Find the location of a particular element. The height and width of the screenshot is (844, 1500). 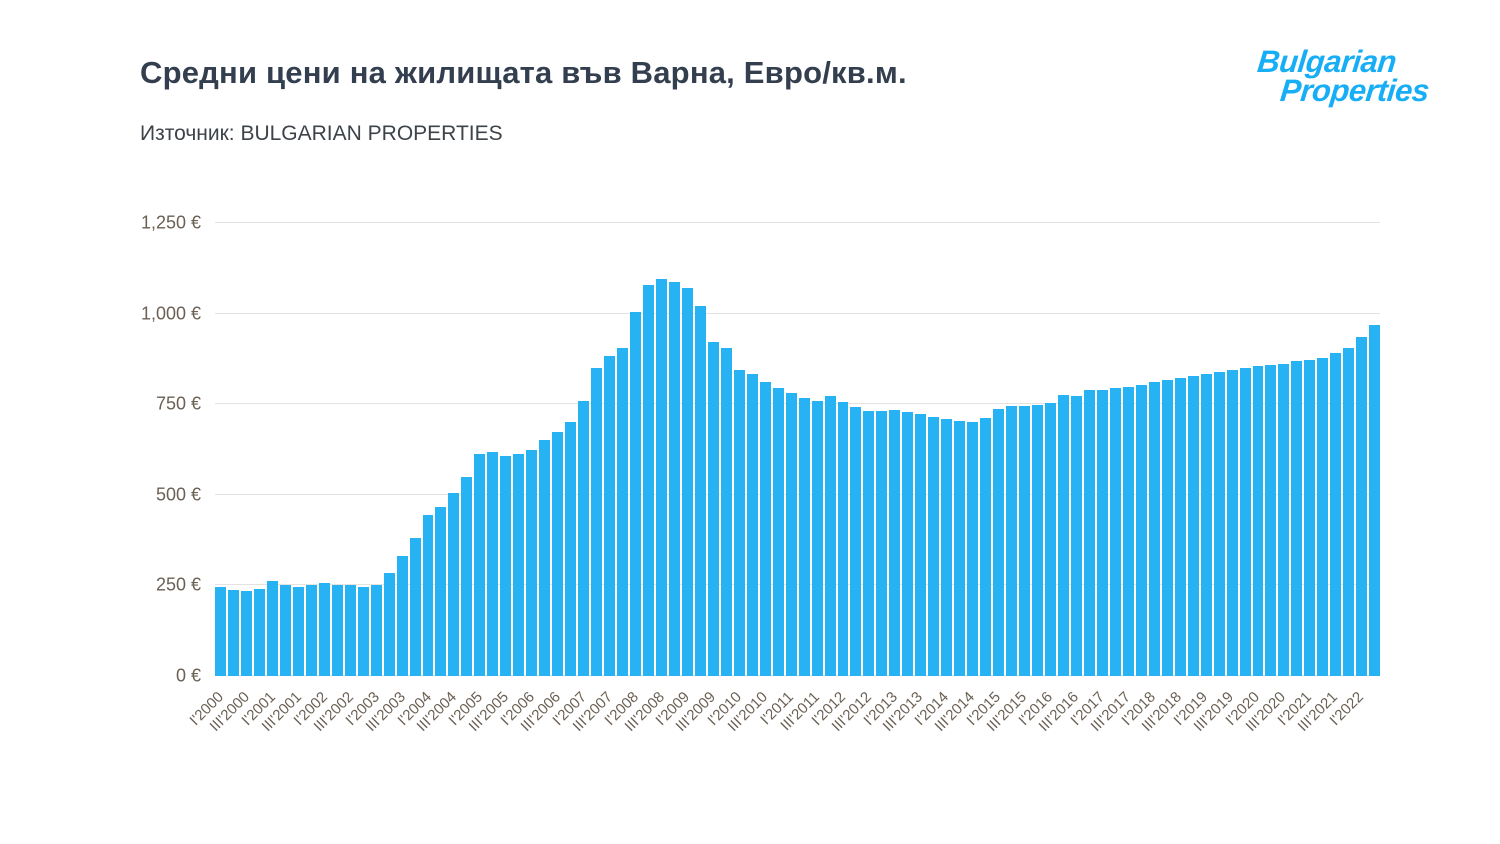

bar-II'2012 is located at coordinates (856, 541).